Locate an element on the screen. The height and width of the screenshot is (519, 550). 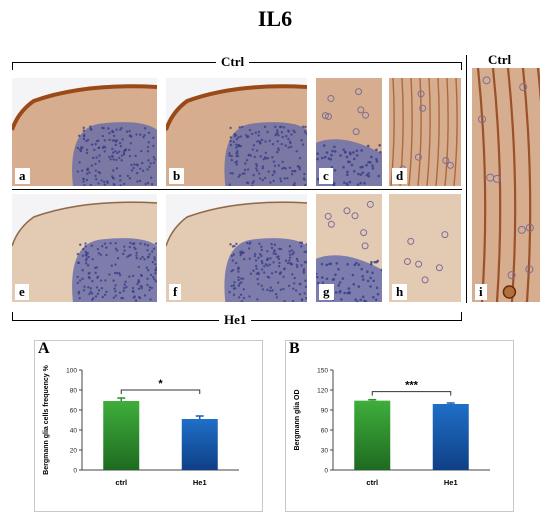
panel-label: i is located at coordinates (481, 292).